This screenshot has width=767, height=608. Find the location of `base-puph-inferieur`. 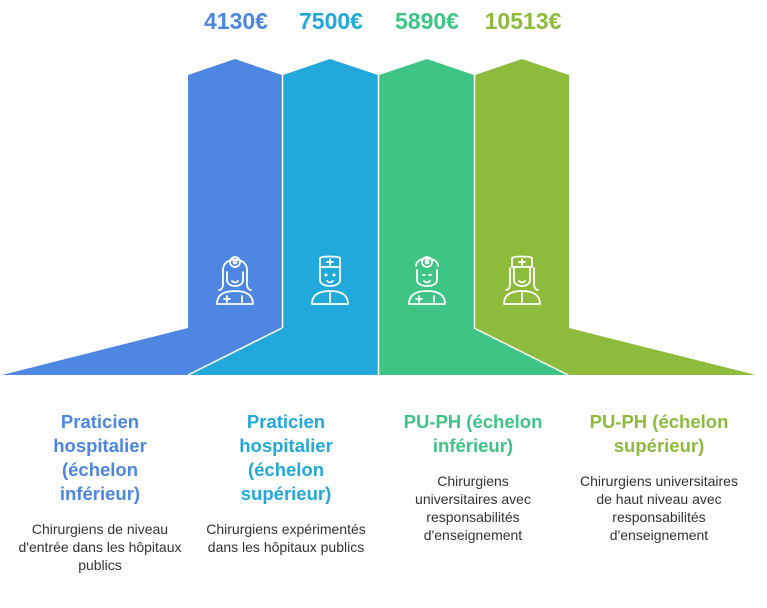

base-puph-inferieur is located at coordinates (473, 351).